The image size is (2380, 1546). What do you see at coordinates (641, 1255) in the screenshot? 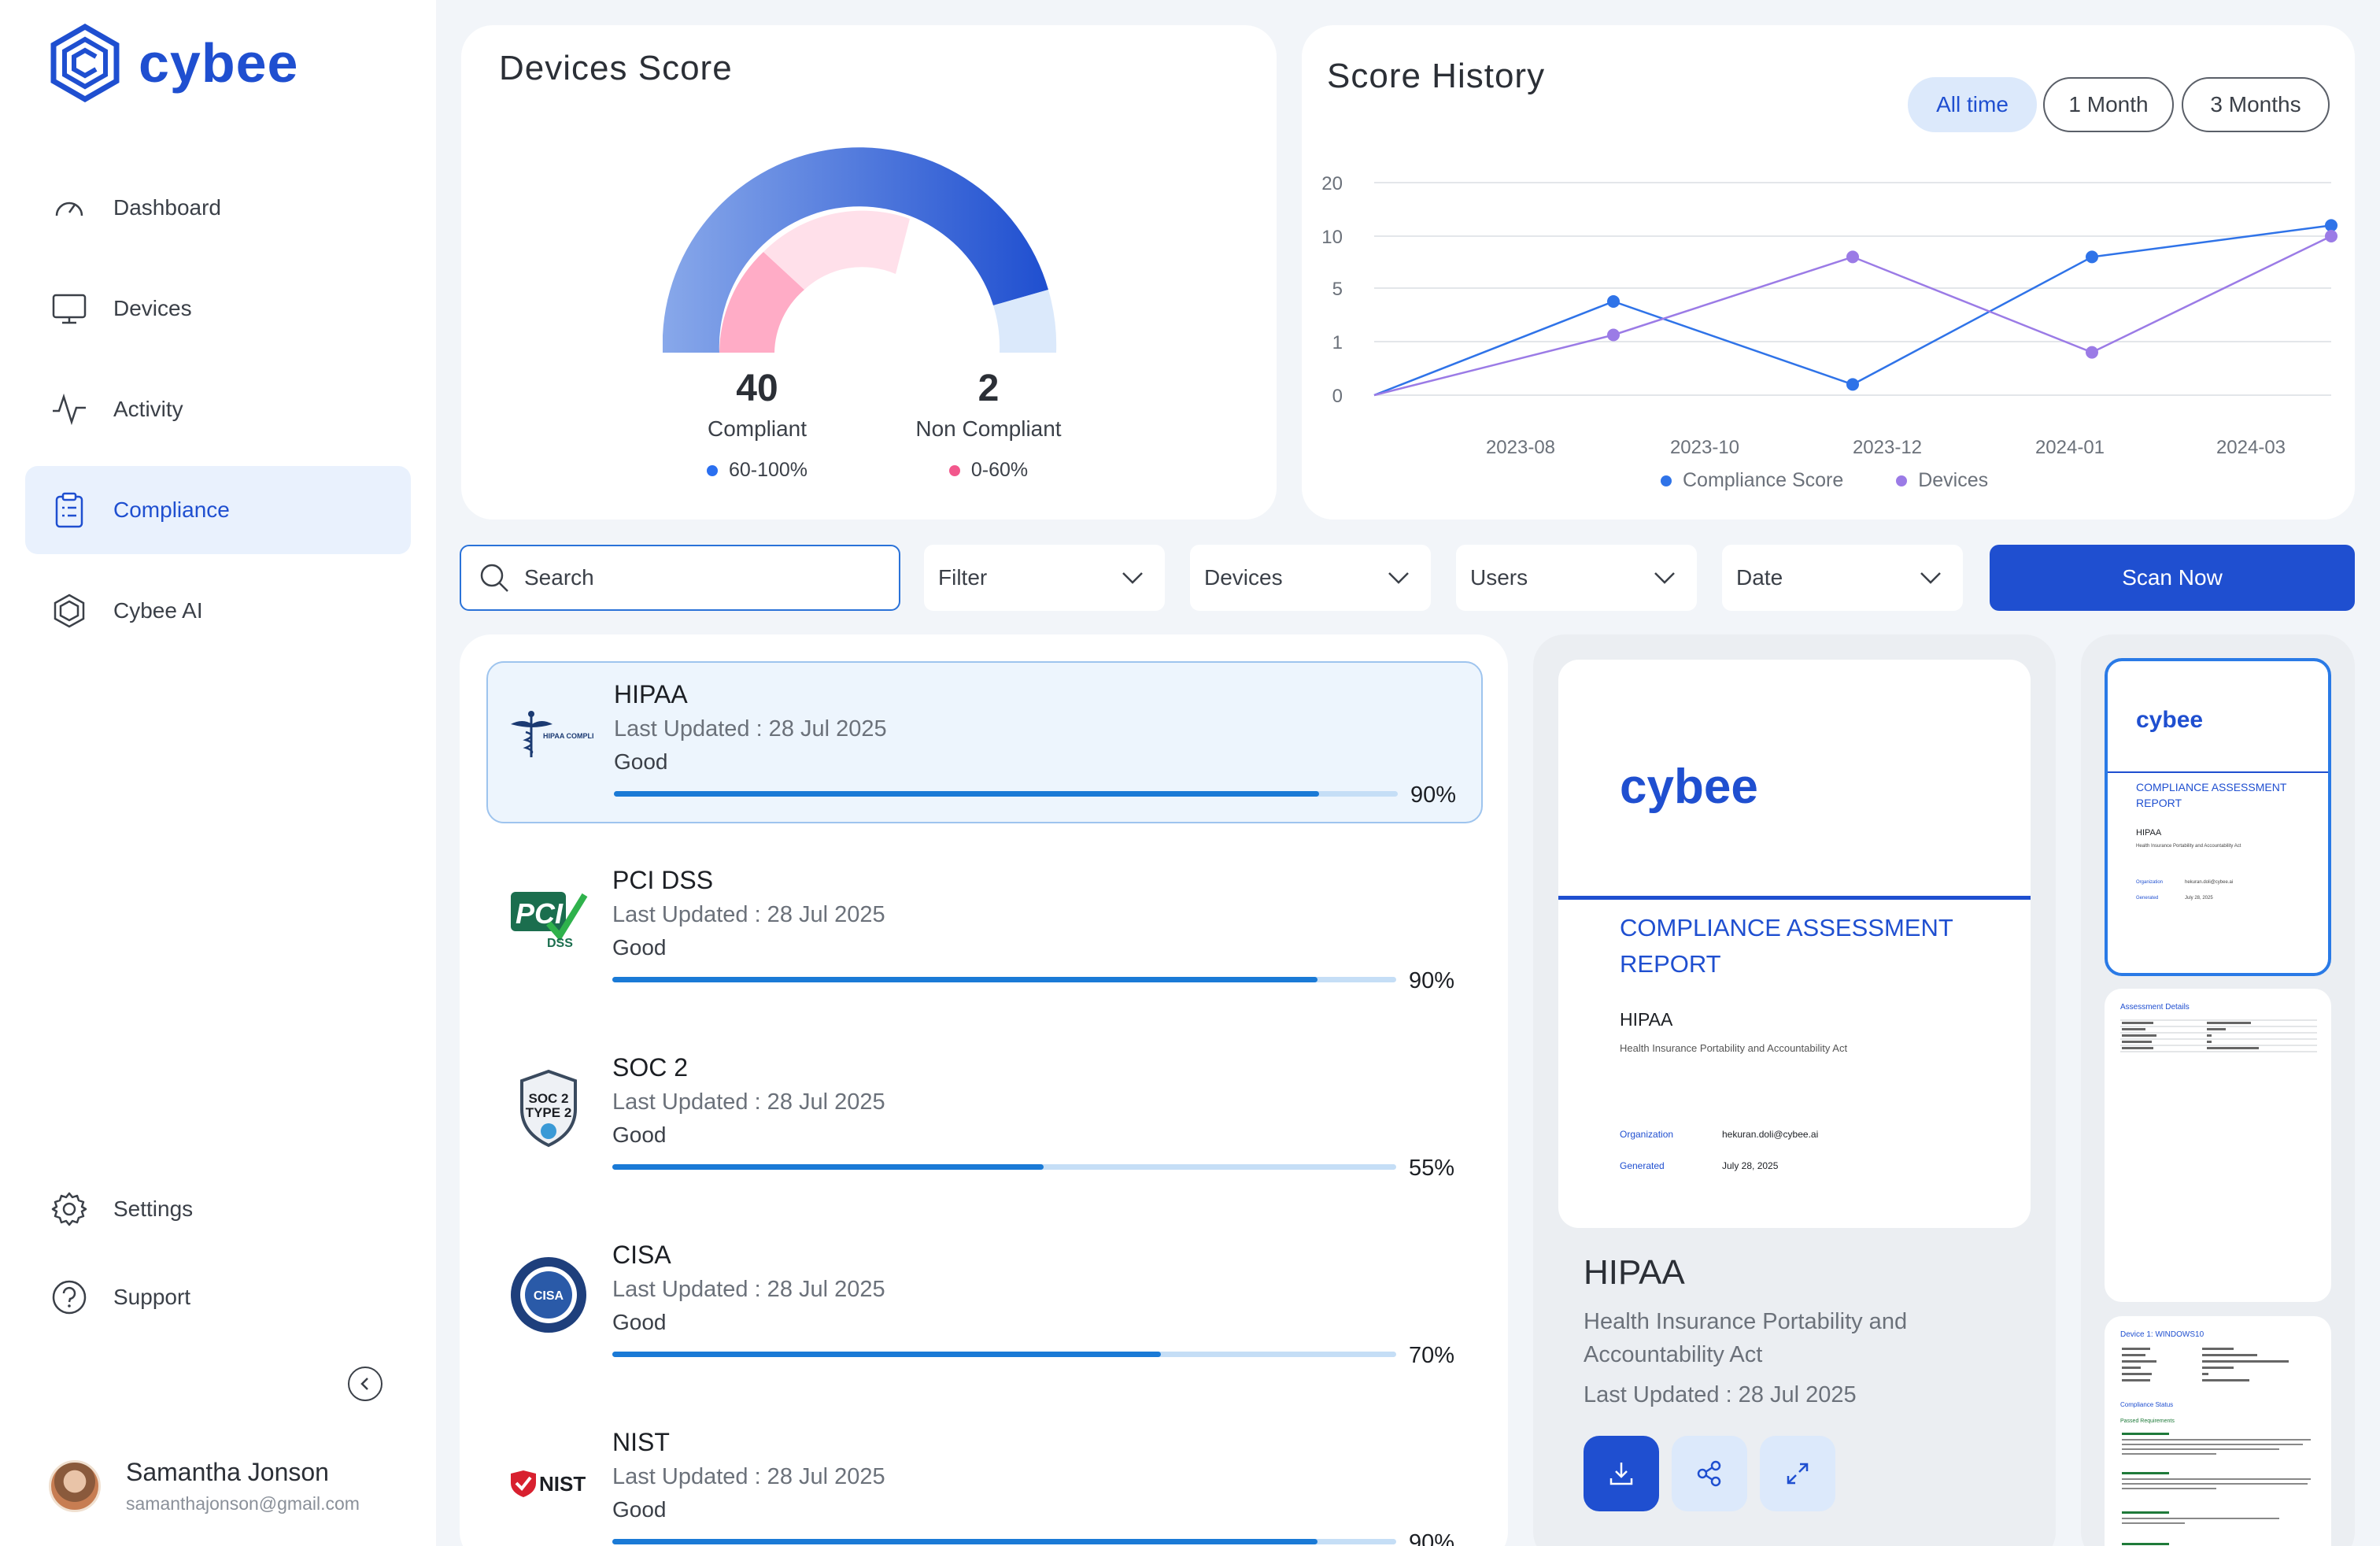
I see `framework-name: CISA` at bounding box center [641, 1255].